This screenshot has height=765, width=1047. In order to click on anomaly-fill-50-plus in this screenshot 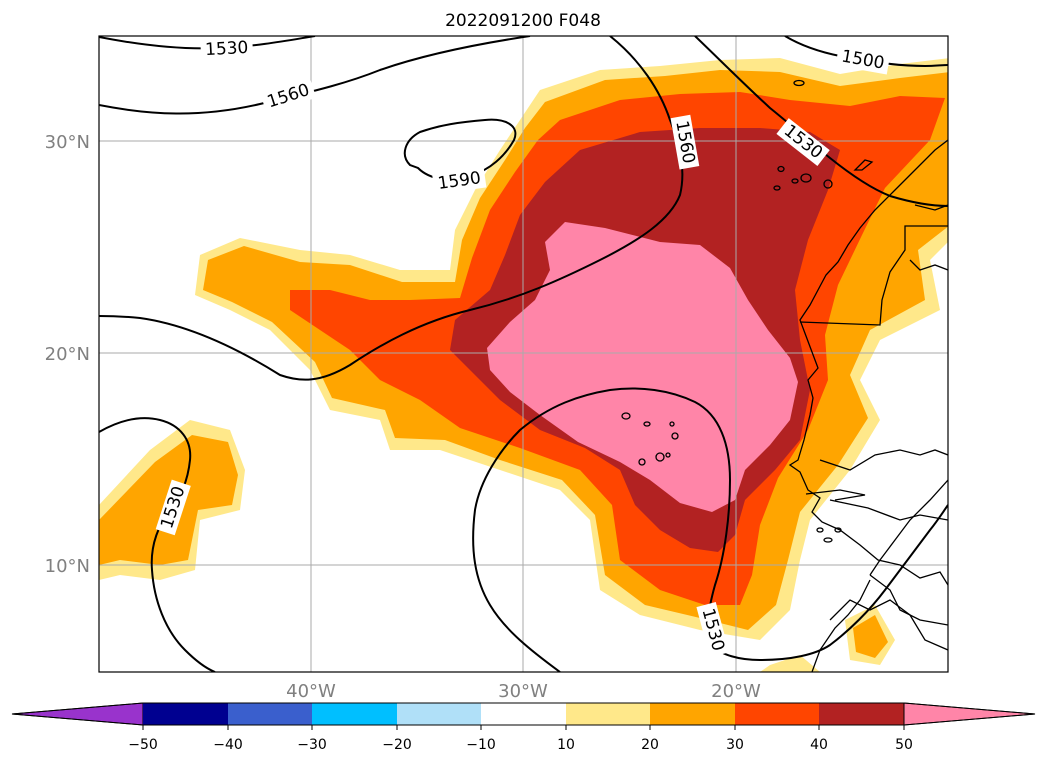, I will do `click(642, 367)`.